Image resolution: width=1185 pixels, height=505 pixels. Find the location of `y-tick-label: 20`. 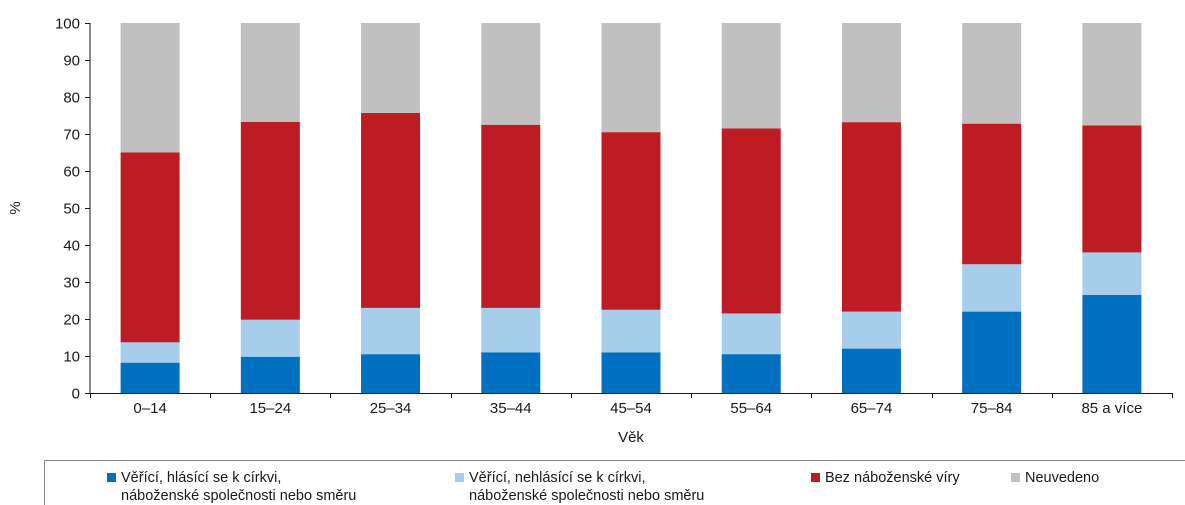

y-tick-label: 20 is located at coordinates (71, 320).